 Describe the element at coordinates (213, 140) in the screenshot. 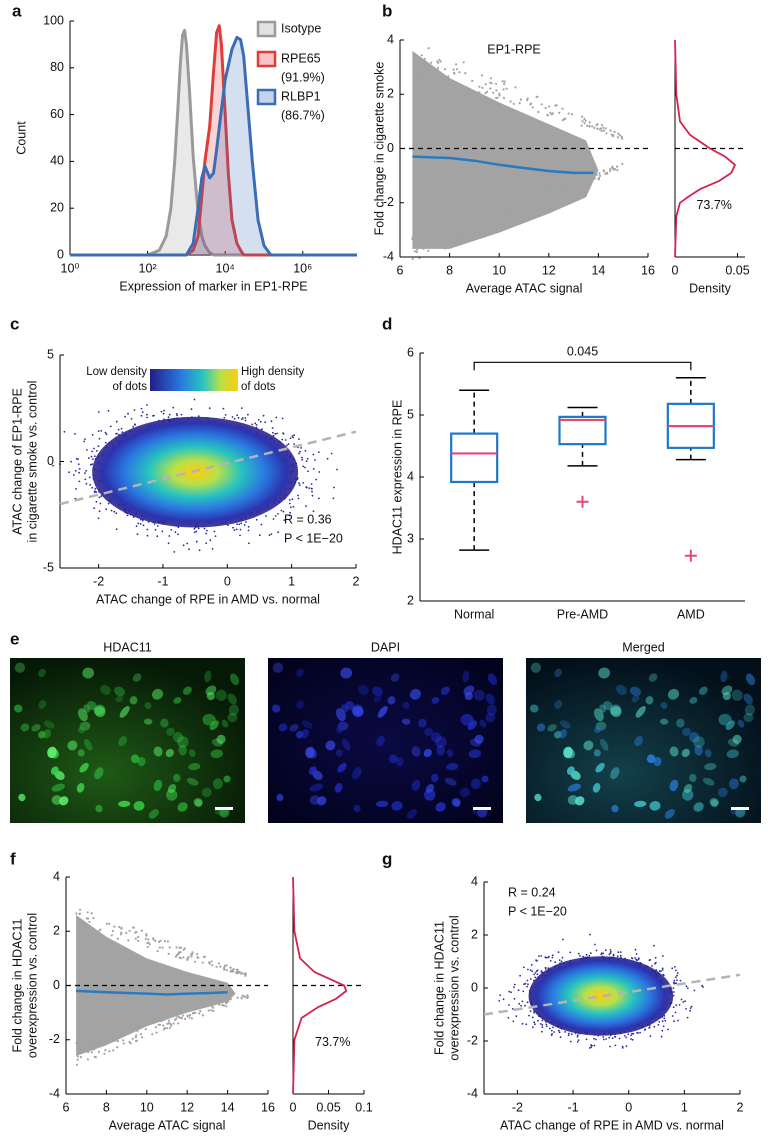

I see `histogram-line` at that location.